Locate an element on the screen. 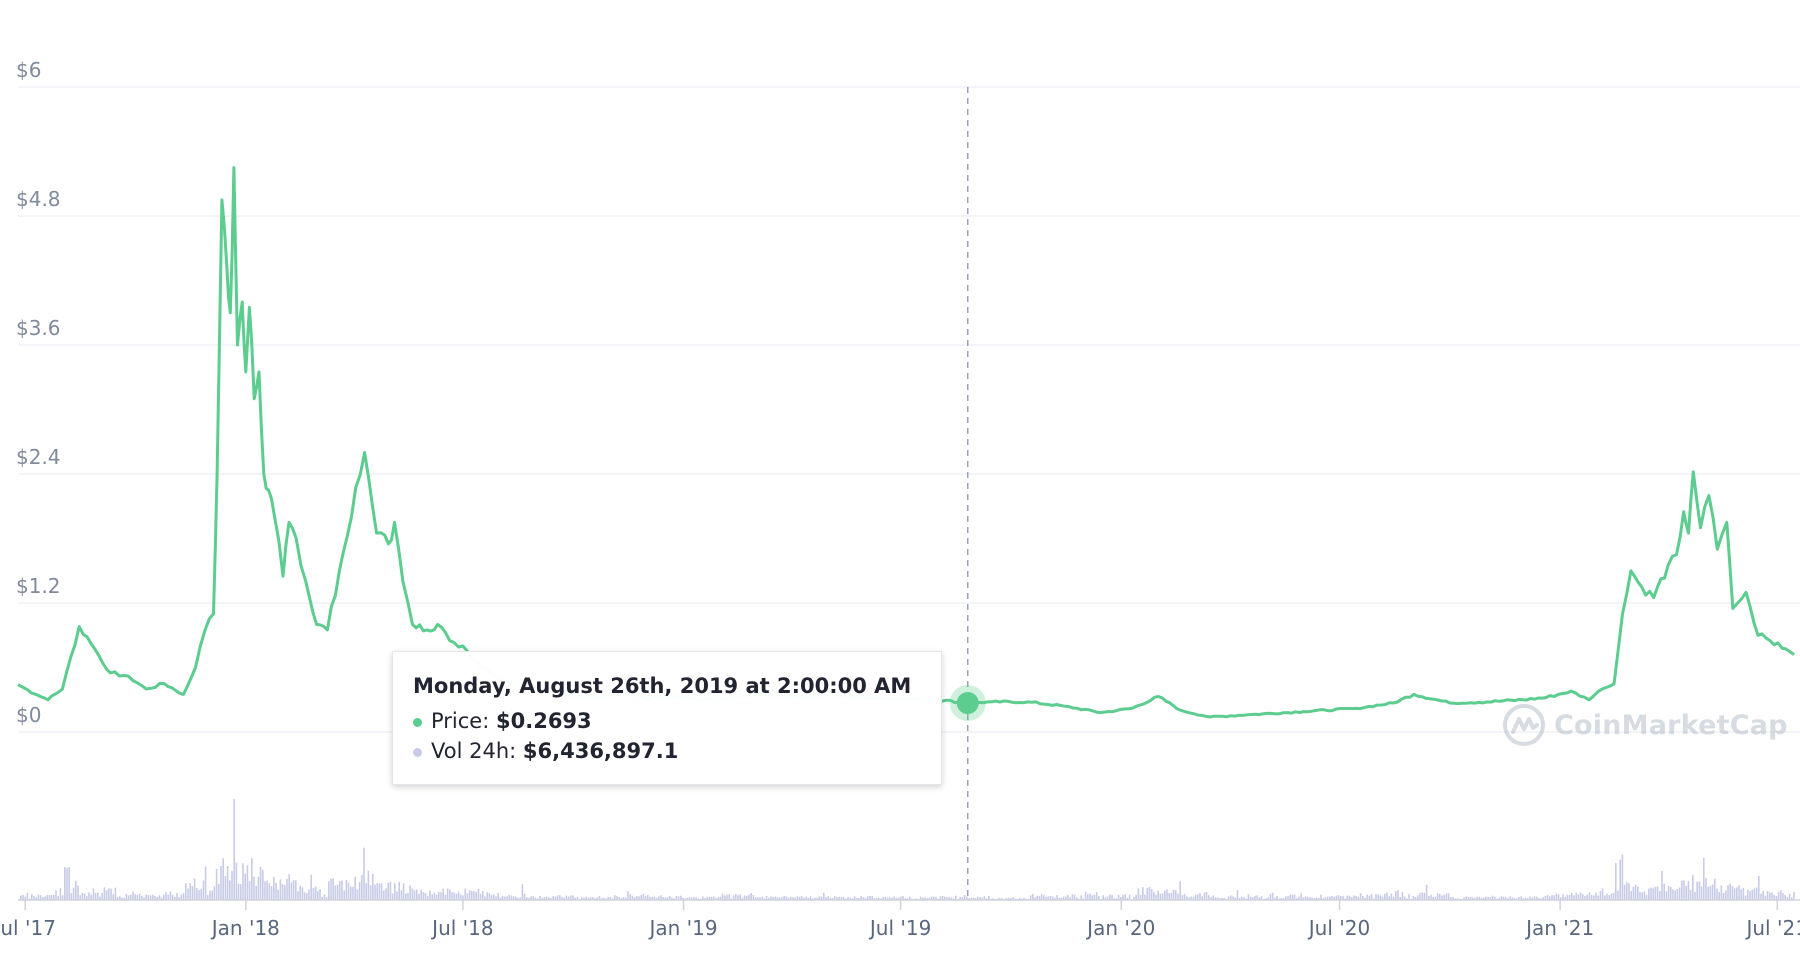 This screenshot has height=964, width=1800. hover-point is located at coordinates (967, 703).